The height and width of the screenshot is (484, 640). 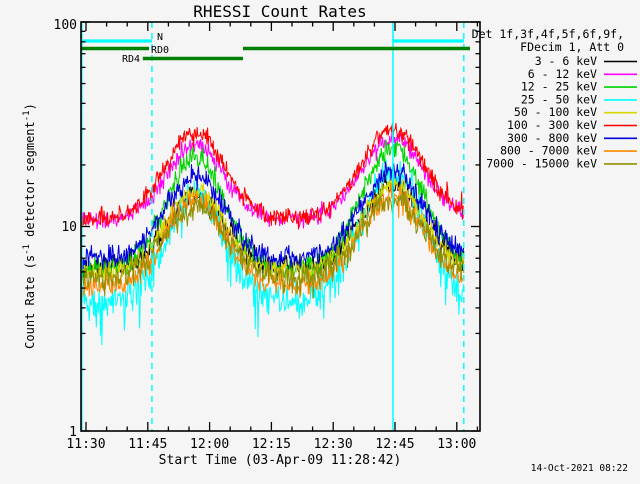 I want to click on x-tick-label: 12:00, so click(x=209, y=444).